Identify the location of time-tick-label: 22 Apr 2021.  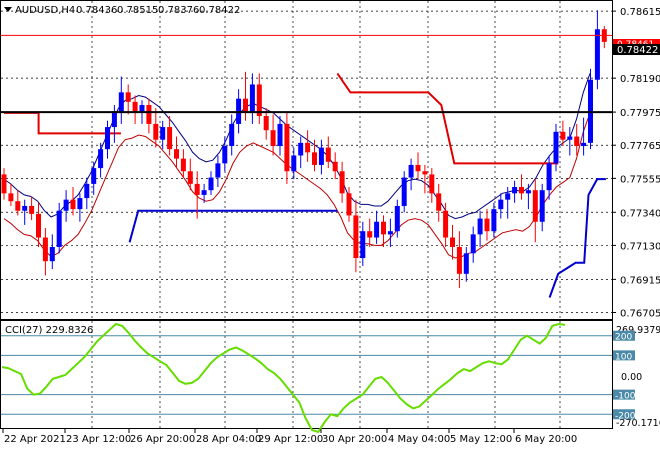
(35, 439).